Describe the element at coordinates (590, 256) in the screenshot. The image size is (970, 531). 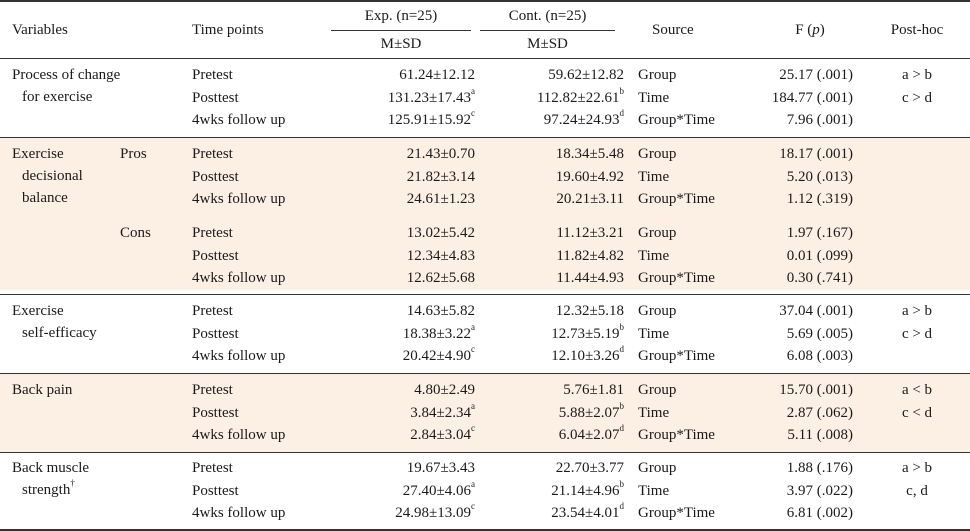
I see `cont-value: 11.82±4.82` at that location.